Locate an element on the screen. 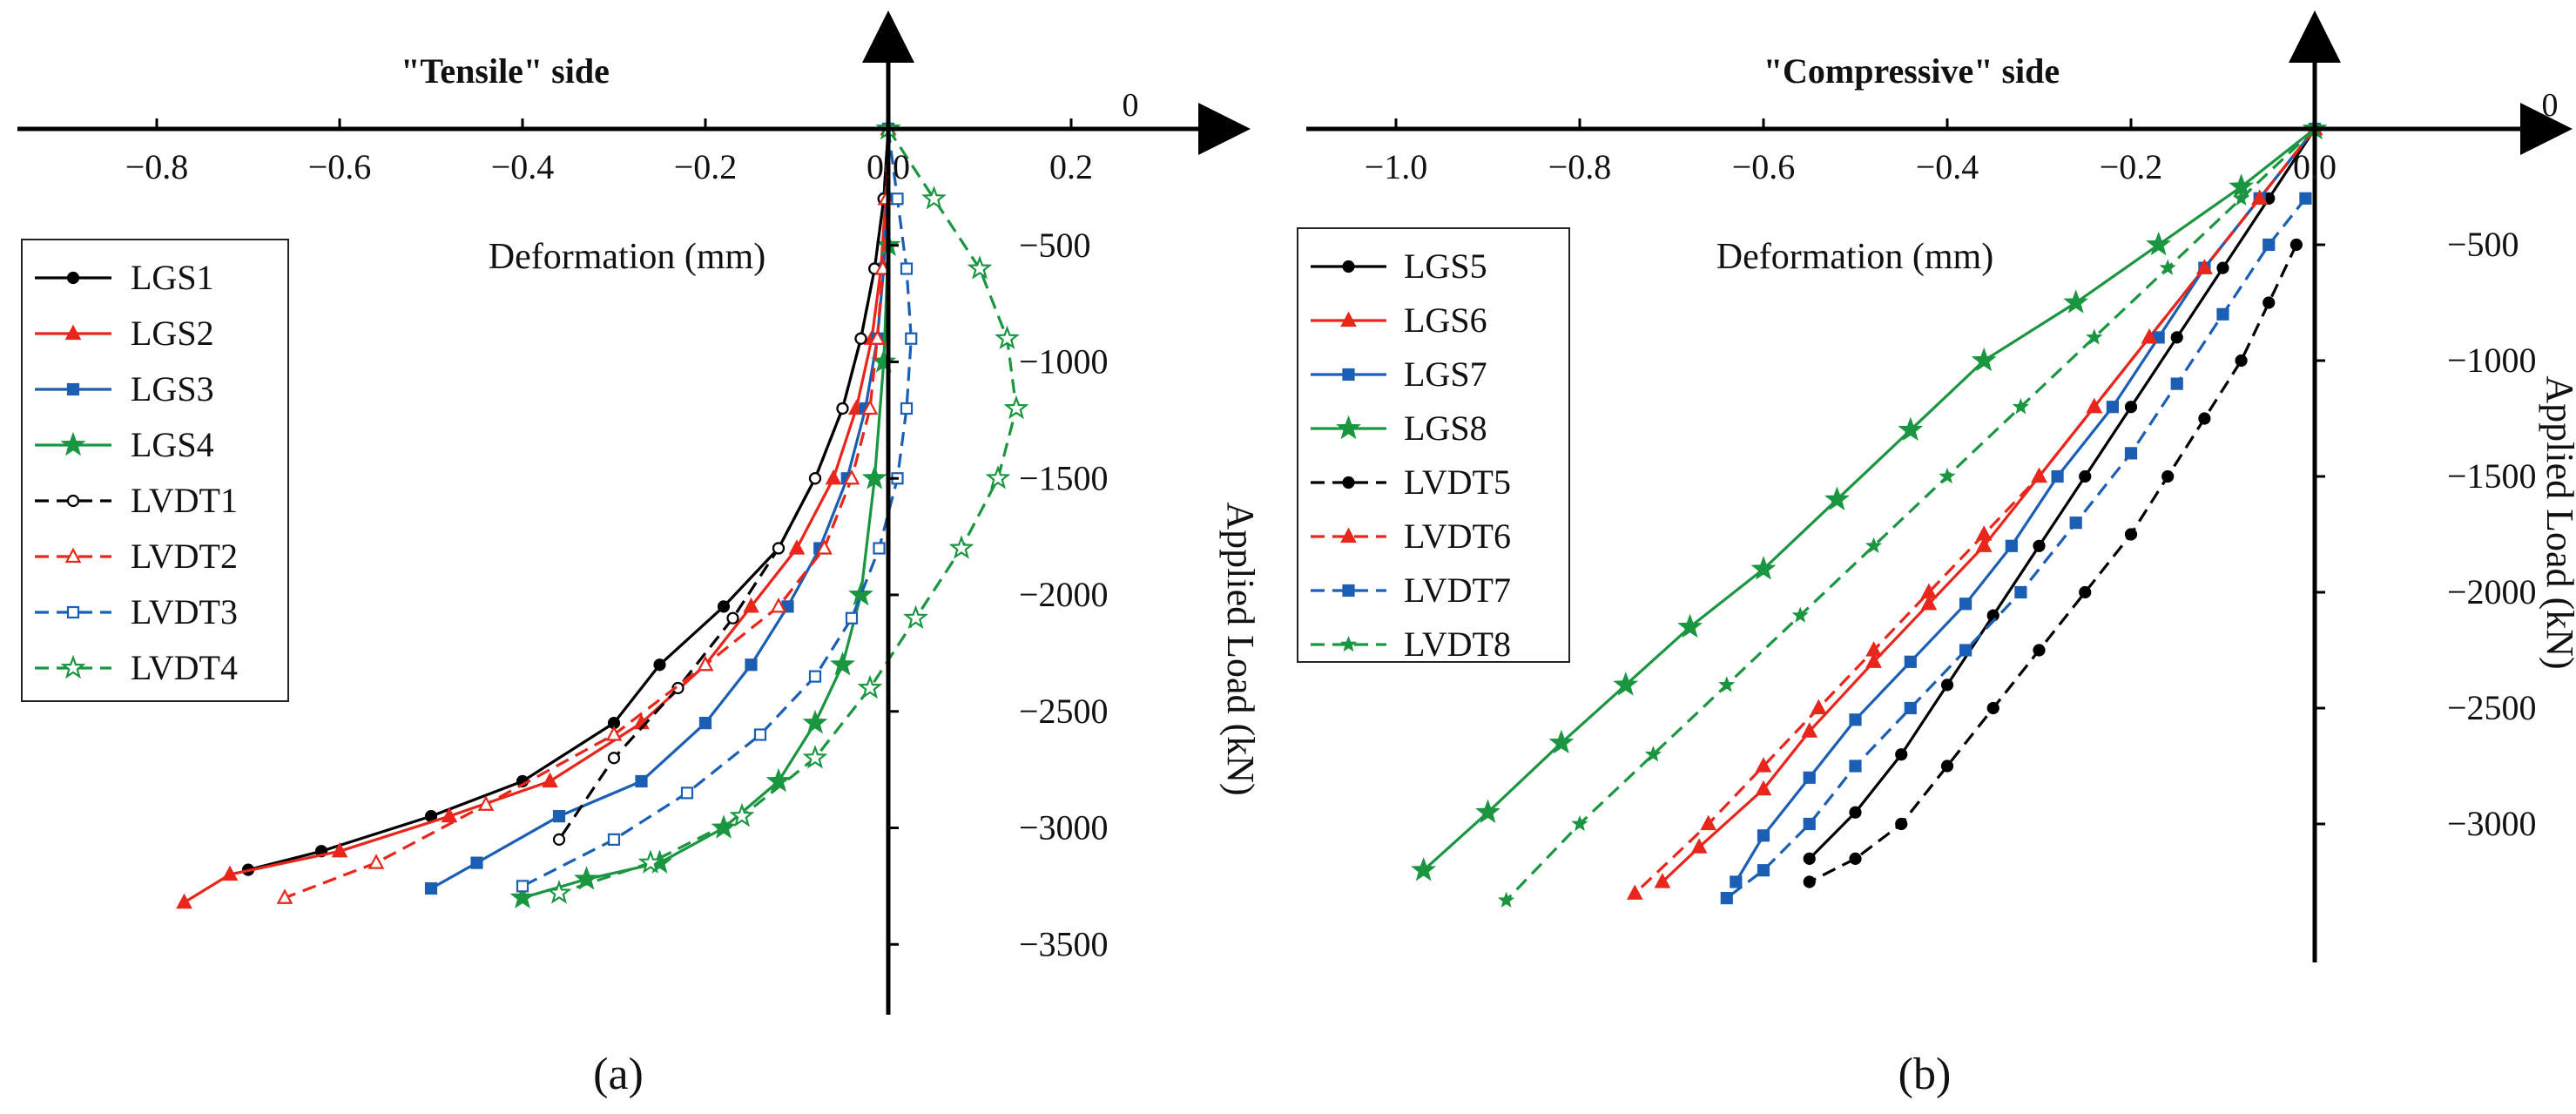 The image size is (2576, 1114). panel-b-legend: LGS5 LGS6 LGS7 LGS8 LVDT5 LVDT6 LVDT7 LVDT8 is located at coordinates (1411, 455).